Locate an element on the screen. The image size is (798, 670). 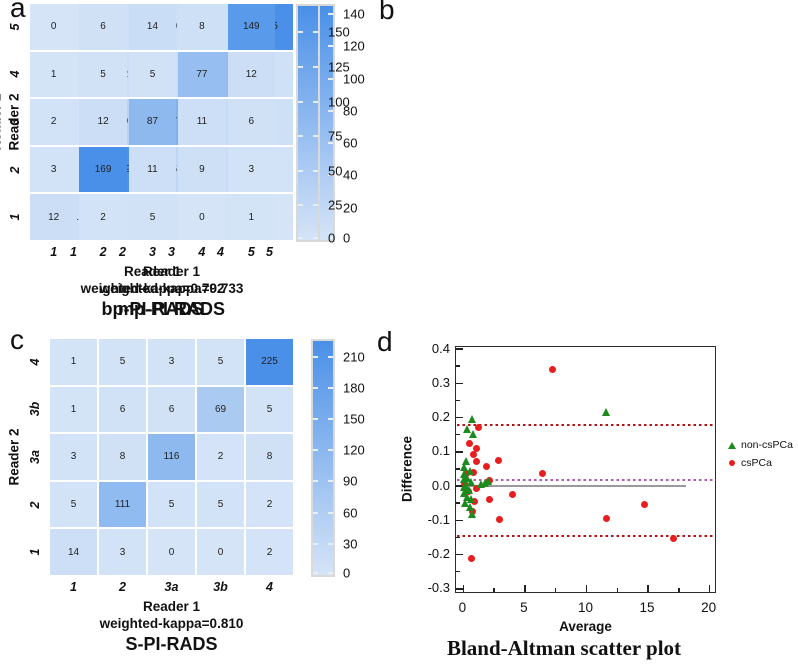
colorbar-tick-label: 150 is located at coordinates (354, 419).